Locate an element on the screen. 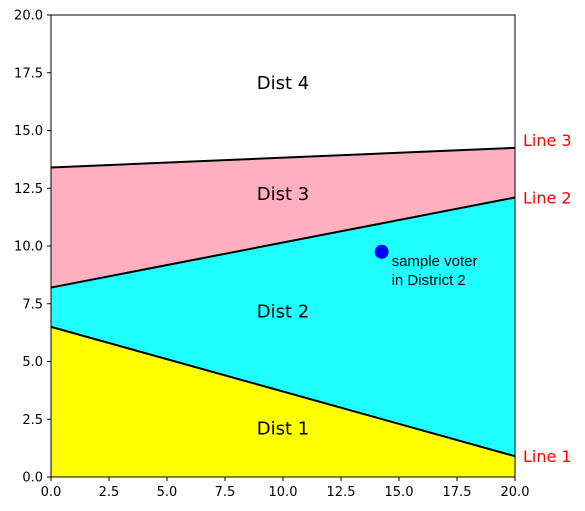 This screenshot has width=585, height=511. x-tick-label: 20.0 is located at coordinates (515, 492).